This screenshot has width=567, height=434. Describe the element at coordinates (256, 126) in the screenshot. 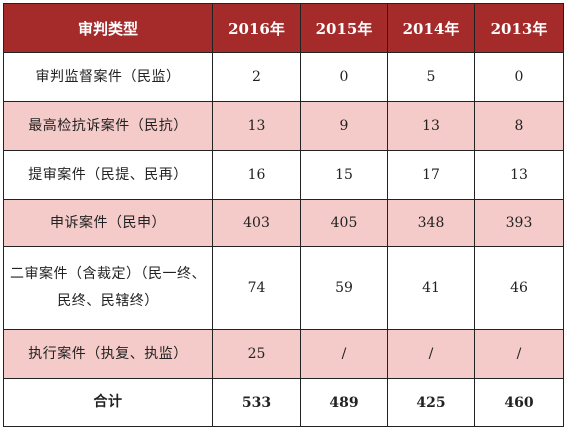

I see `cell-2016: 13` at that location.